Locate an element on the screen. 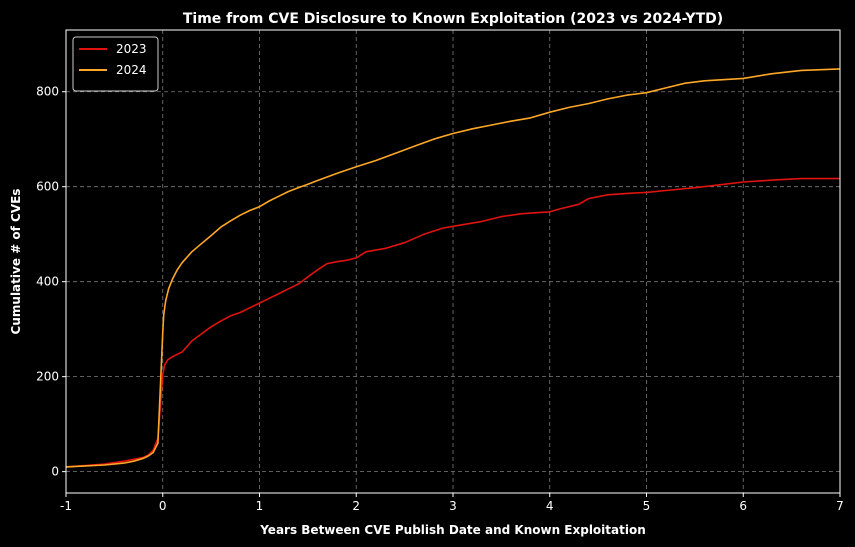 This screenshot has width=855, height=547. legend: 2023 2024 is located at coordinates (115, 64).